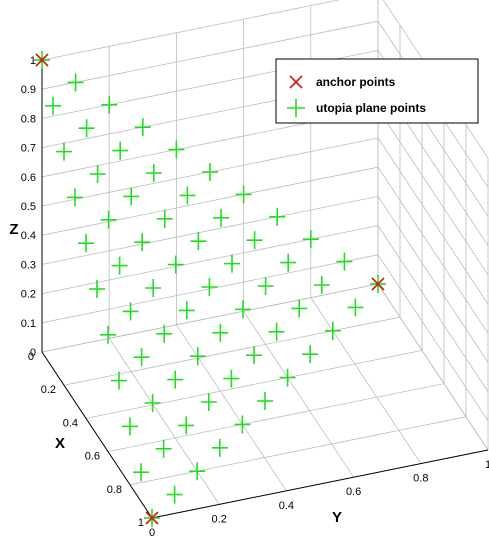  What do you see at coordinates (28, 90) in the screenshot?
I see `z-tick-label: 0.9` at bounding box center [28, 90].